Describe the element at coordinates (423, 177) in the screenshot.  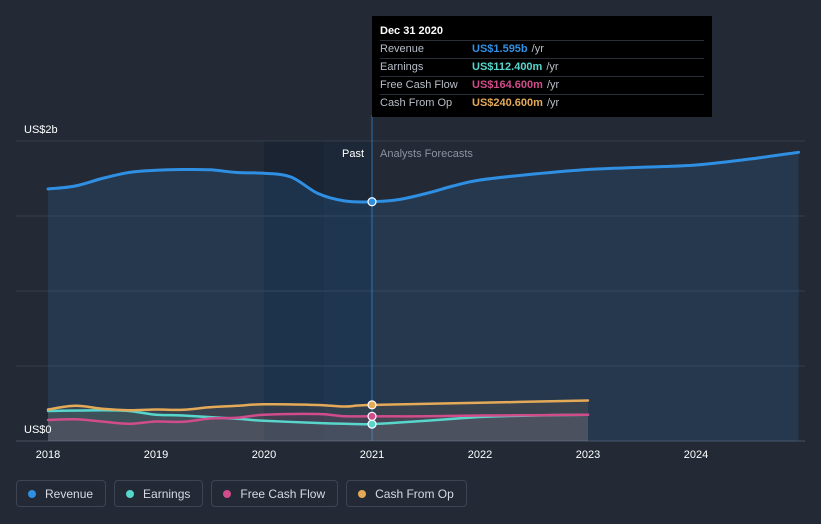
I see `revenue-line` at that location.